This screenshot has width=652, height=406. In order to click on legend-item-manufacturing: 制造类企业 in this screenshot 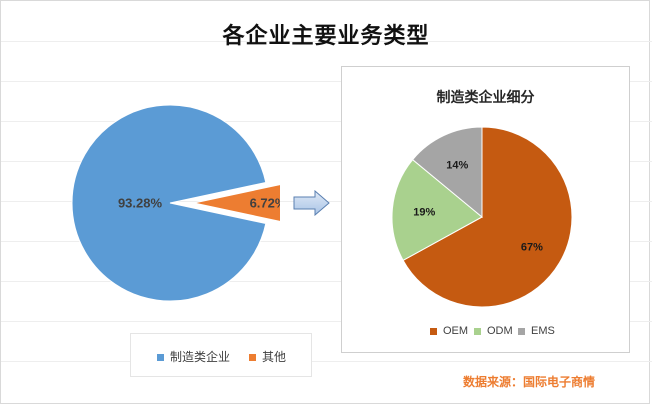, I will do `click(193, 356)`.